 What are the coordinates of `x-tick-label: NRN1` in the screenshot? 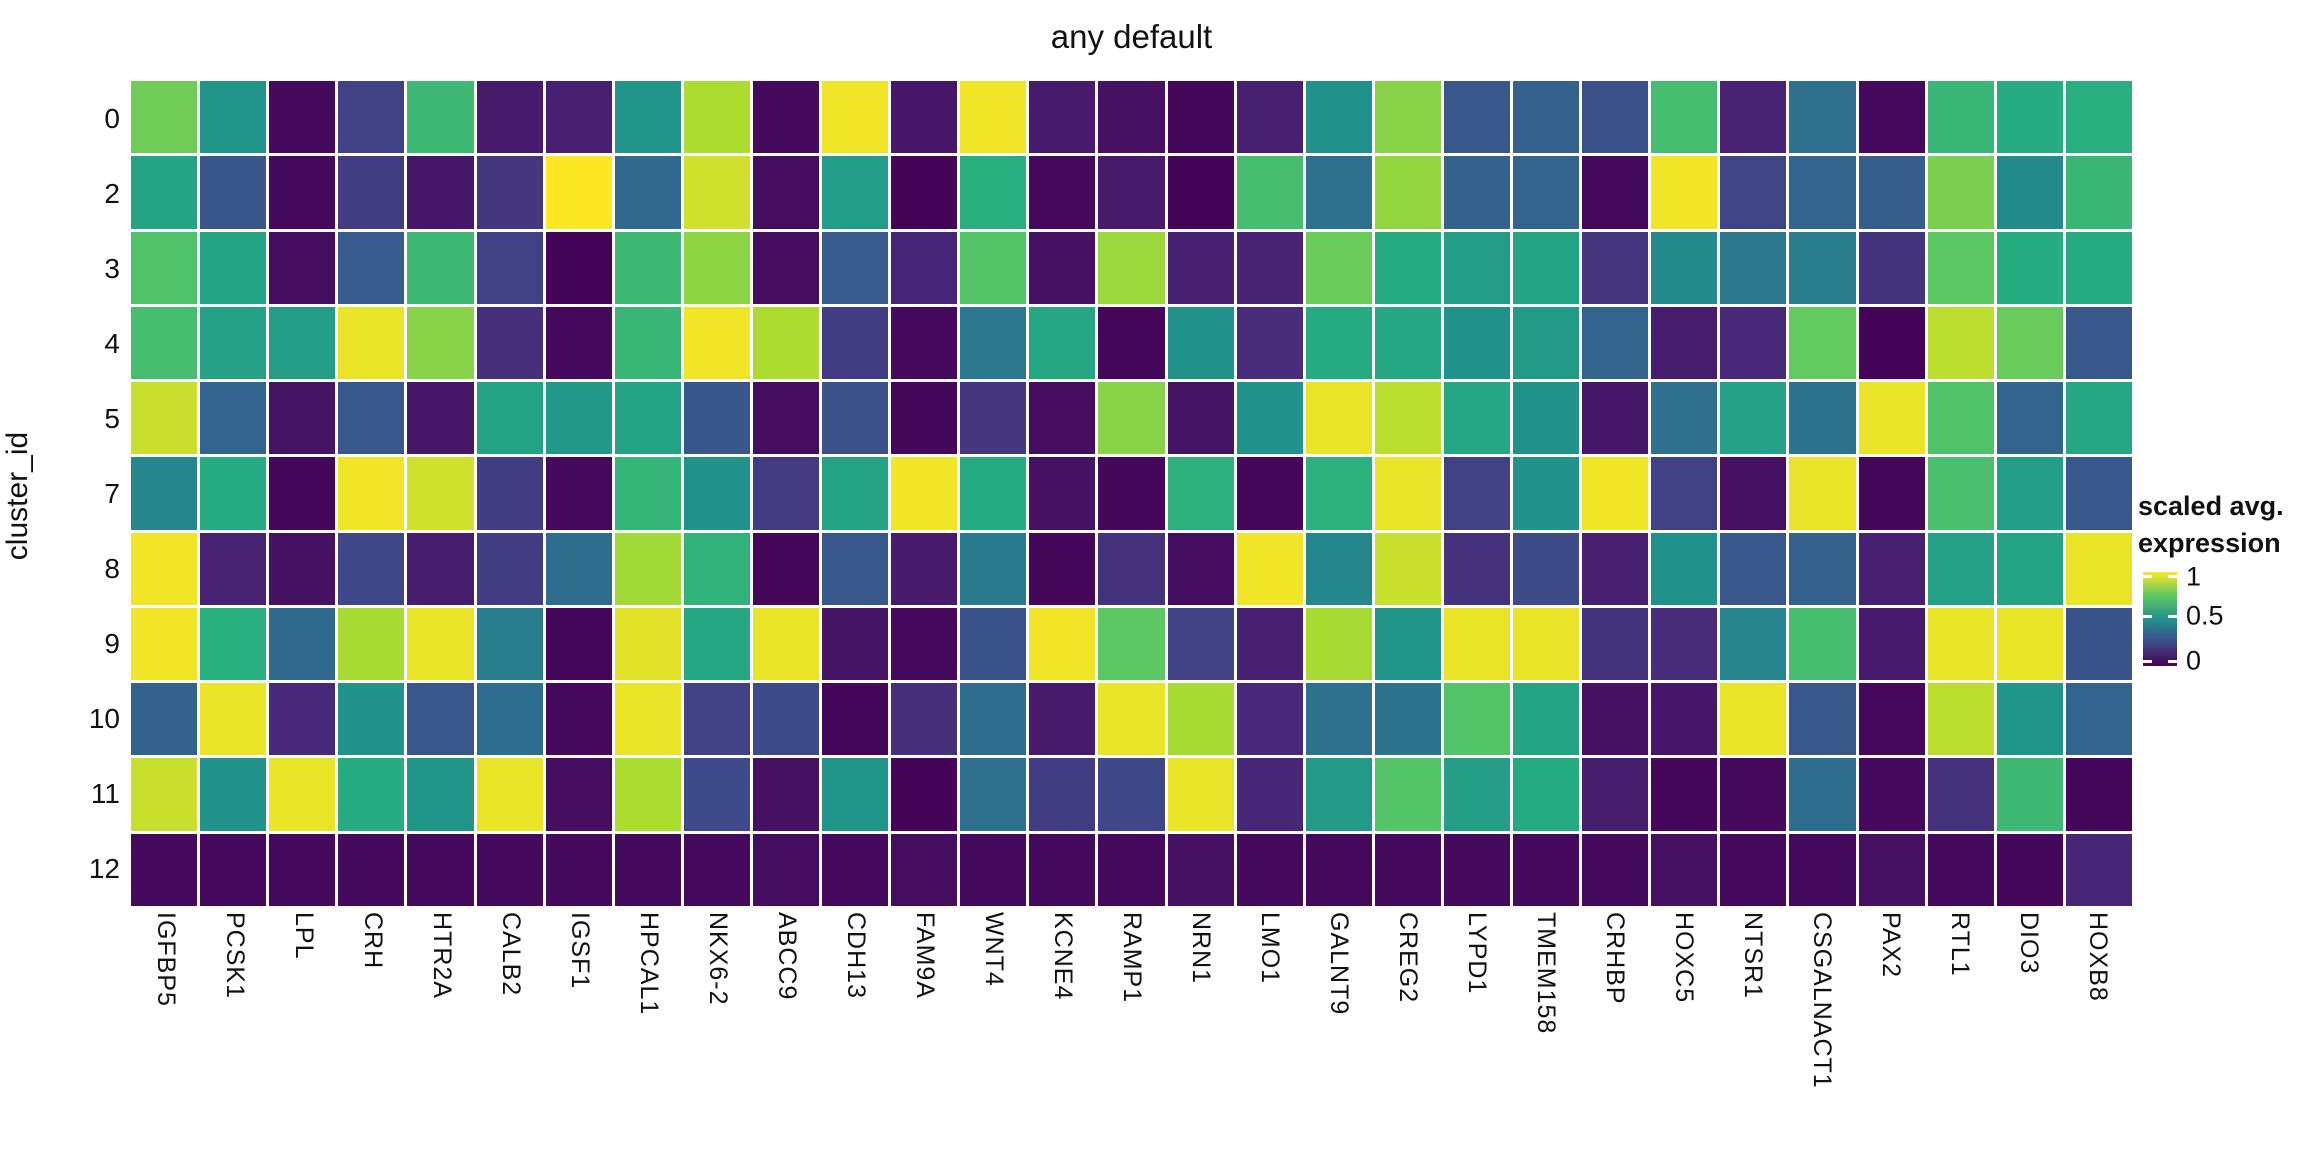 It's located at (1201, 948).